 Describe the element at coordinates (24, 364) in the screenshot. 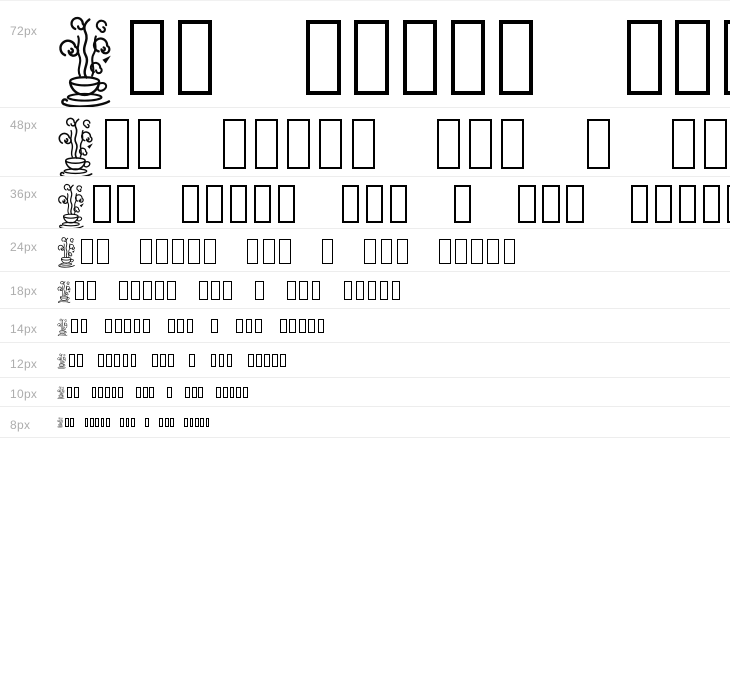

I see `font-size-label: 12px` at that location.